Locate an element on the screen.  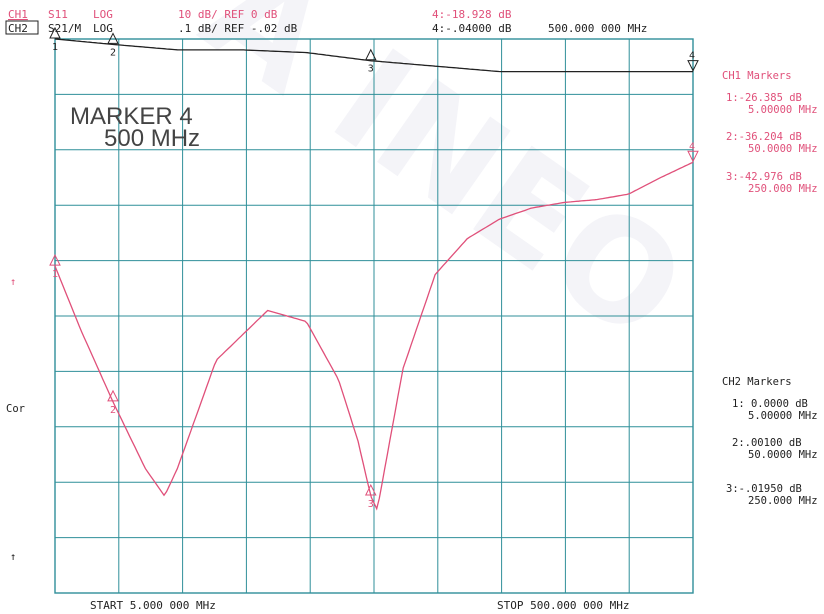
ch2-ref-arrow: ↑ is located at coordinates (13, 557).